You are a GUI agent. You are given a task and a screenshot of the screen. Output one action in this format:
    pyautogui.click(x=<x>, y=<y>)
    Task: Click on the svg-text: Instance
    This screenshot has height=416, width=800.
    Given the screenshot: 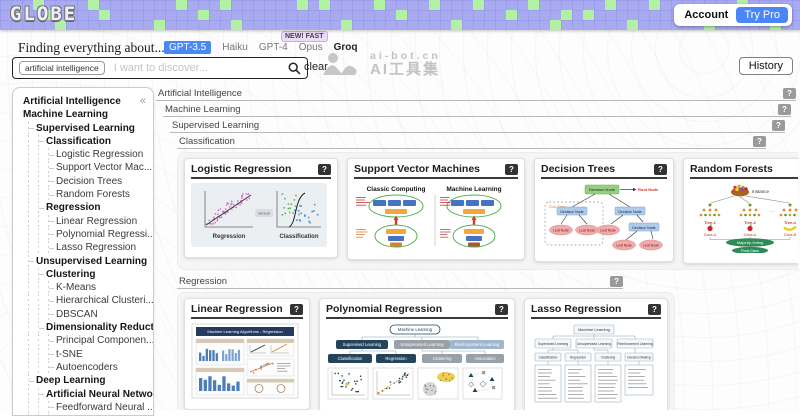 What is the action you would take?
    pyautogui.click(x=761, y=191)
    